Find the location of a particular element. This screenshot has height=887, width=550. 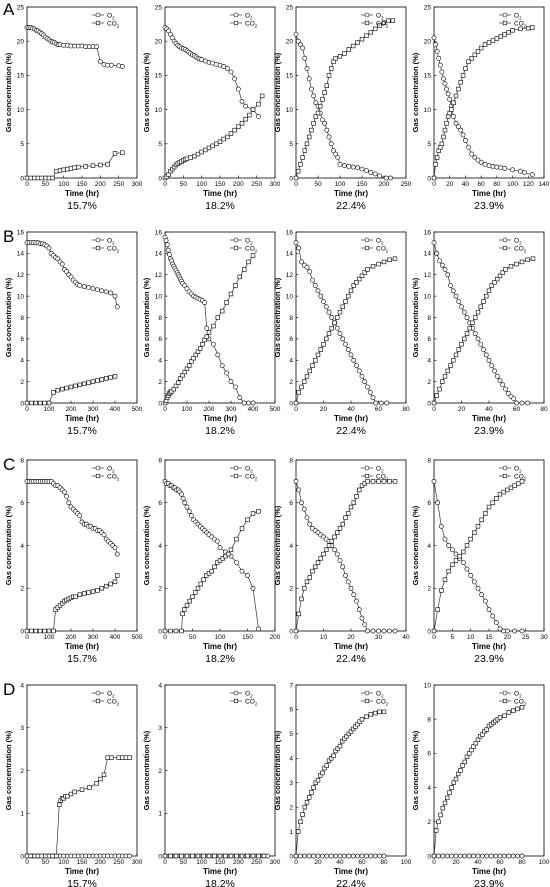

legend-marker-co2 is located at coordinates (505, 701).